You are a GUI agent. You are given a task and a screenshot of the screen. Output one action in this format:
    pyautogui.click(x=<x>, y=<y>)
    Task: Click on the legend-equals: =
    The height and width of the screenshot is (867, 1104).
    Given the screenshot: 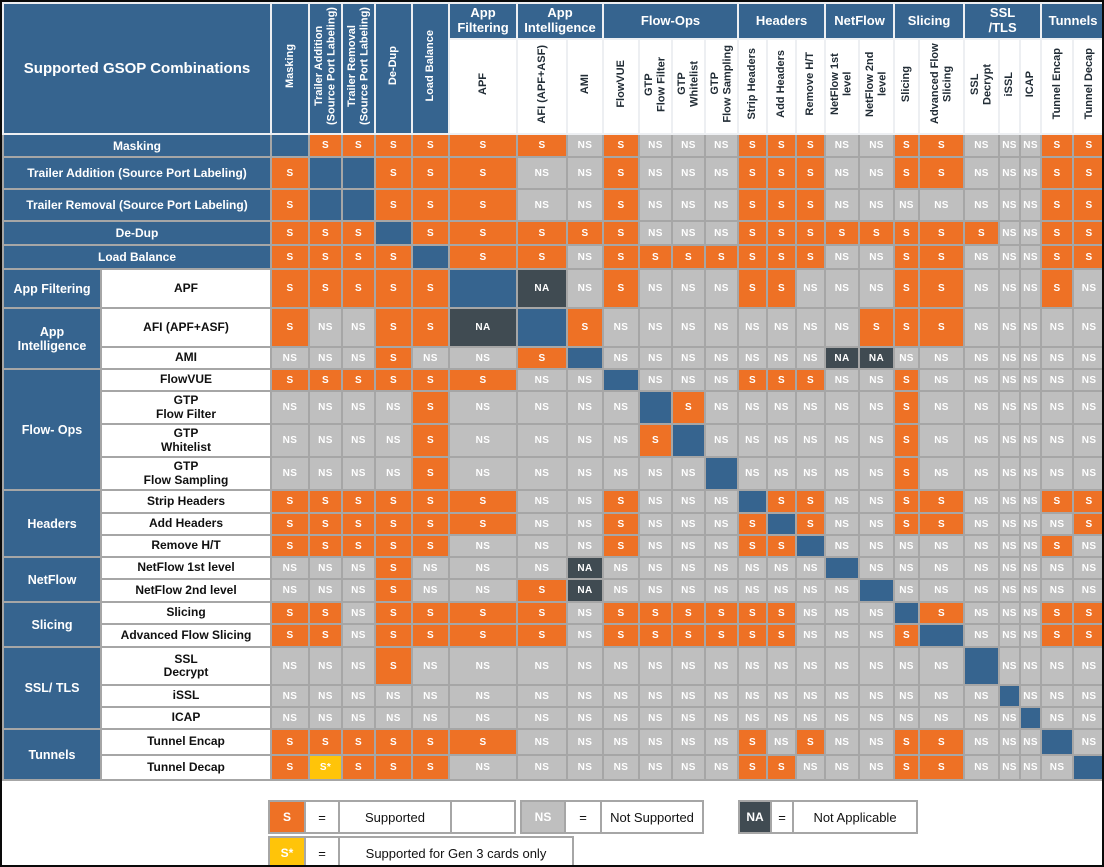 What is the action you would take?
    pyautogui.click(x=782, y=817)
    